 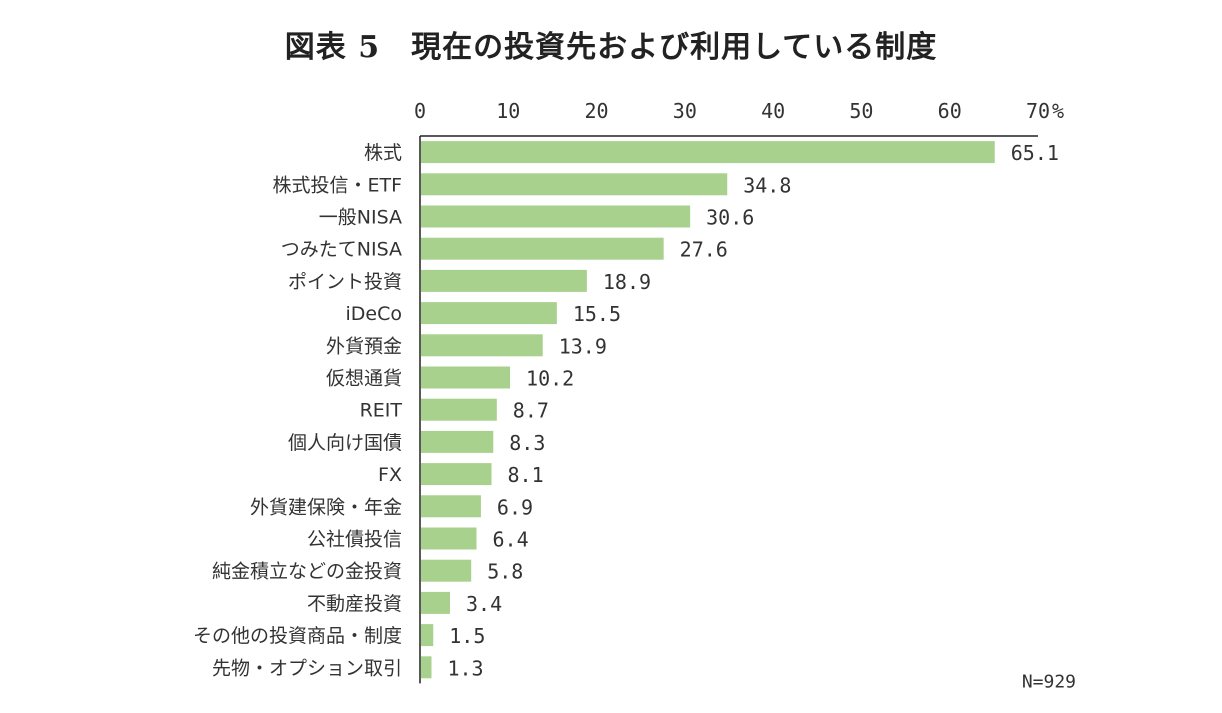 I want to click on value-label: 34.8, so click(x=767, y=185).